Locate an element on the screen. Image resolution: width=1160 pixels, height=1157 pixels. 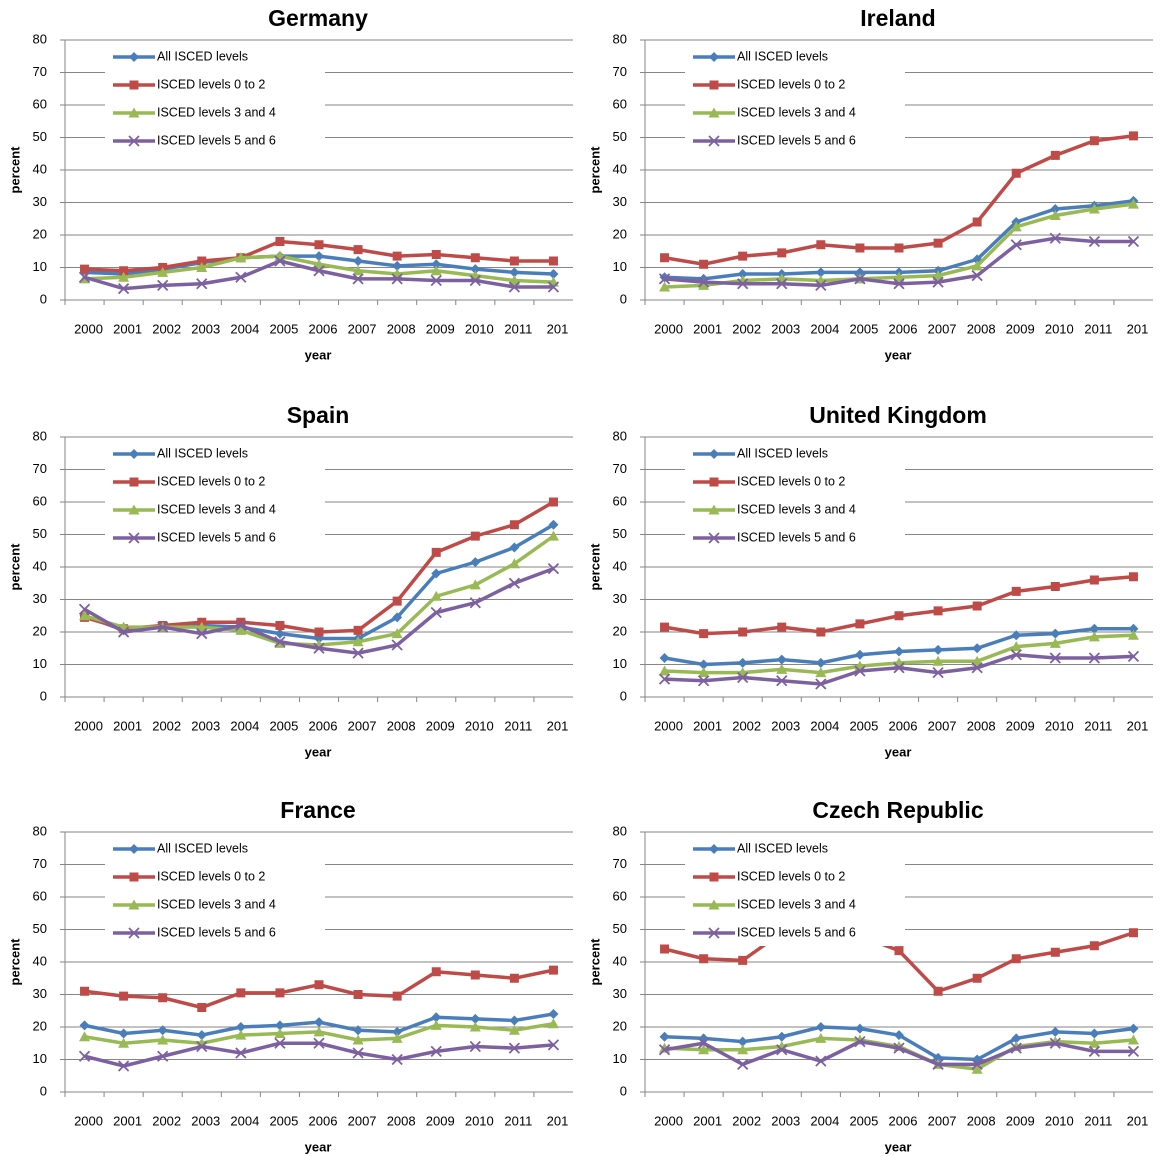
y-tick-label: 80 is located at coordinates (620, 830).